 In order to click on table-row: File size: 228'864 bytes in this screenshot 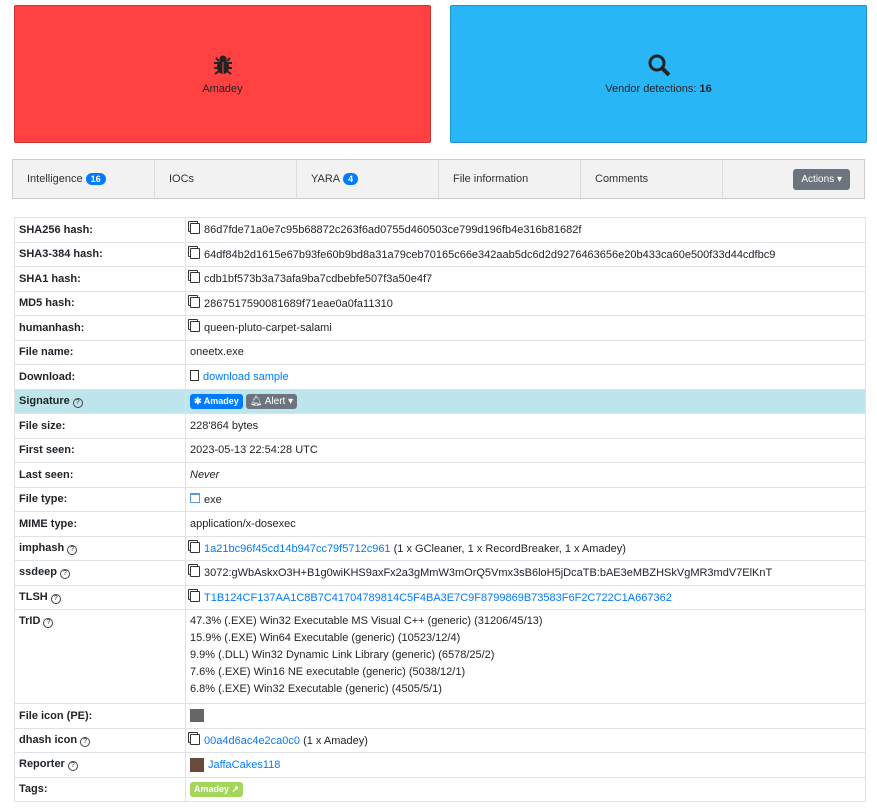, I will do `click(440, 426)`.